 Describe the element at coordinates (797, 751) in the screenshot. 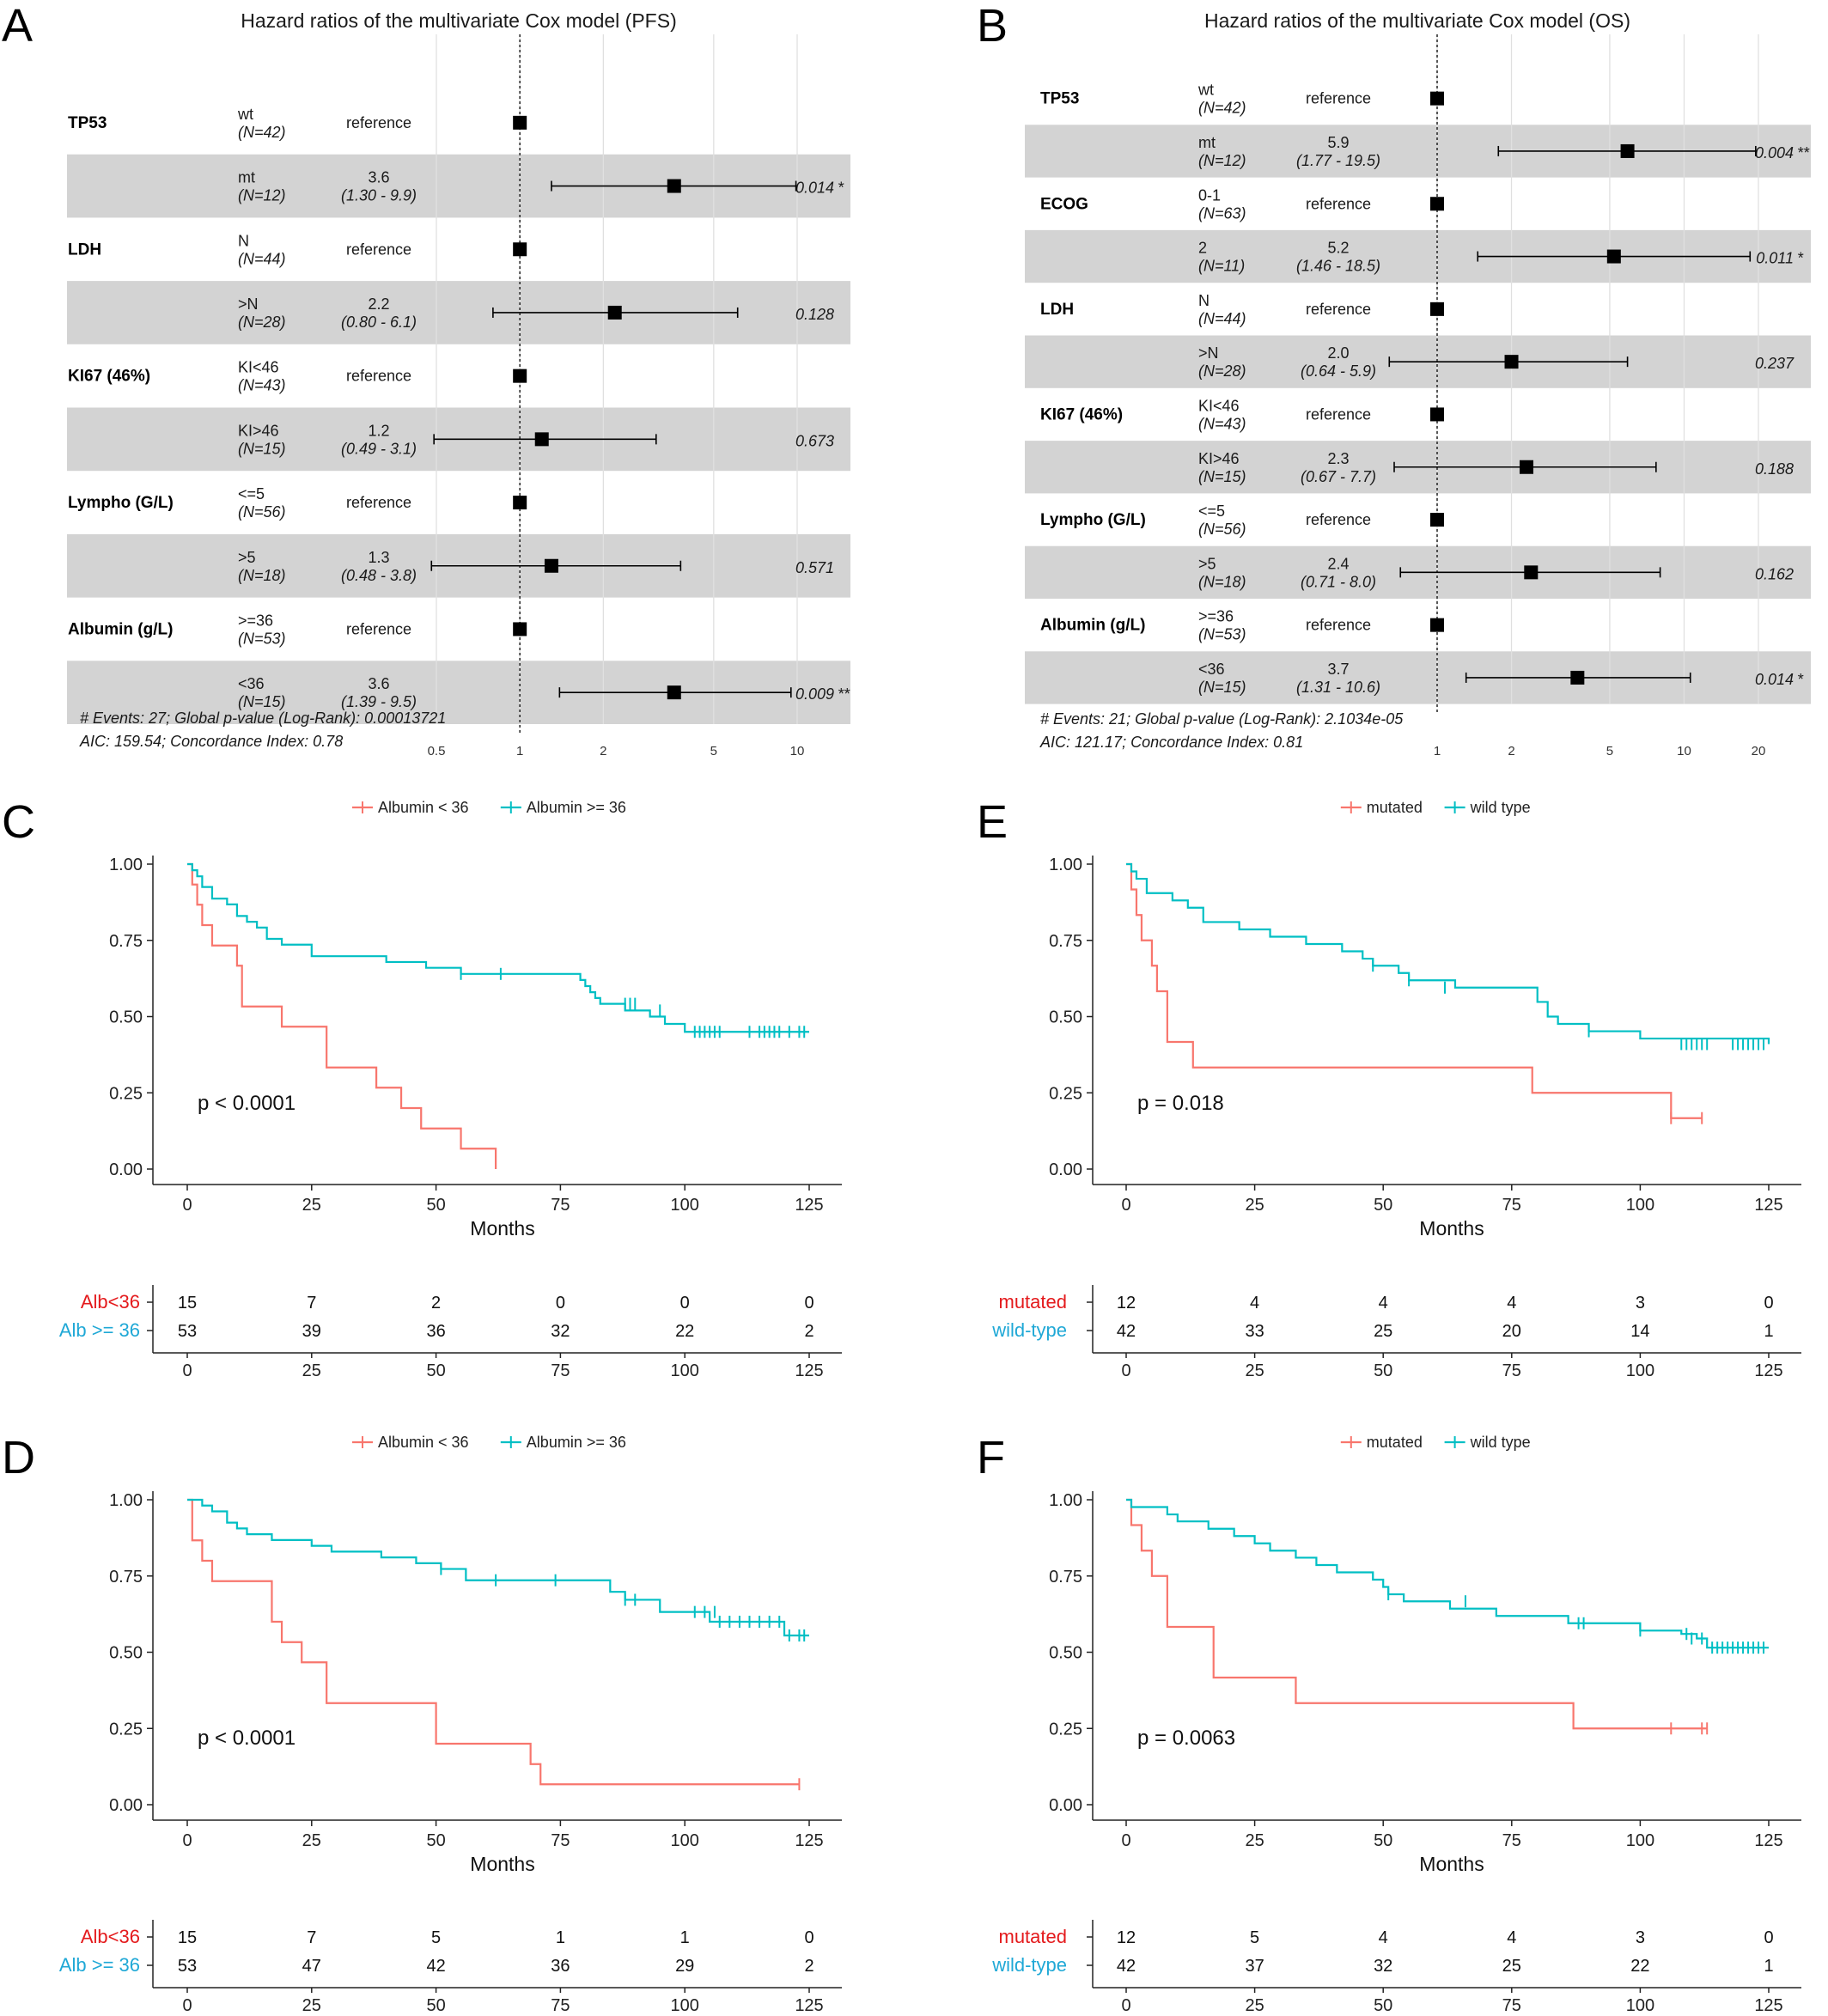

I see `forest-x-tick-label: 10` at that location.